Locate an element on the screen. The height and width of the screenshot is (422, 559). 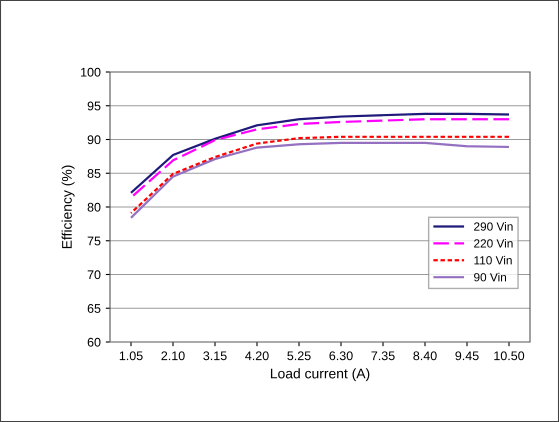
legend-label: 220 Vin is located at coordinates (493, 243).